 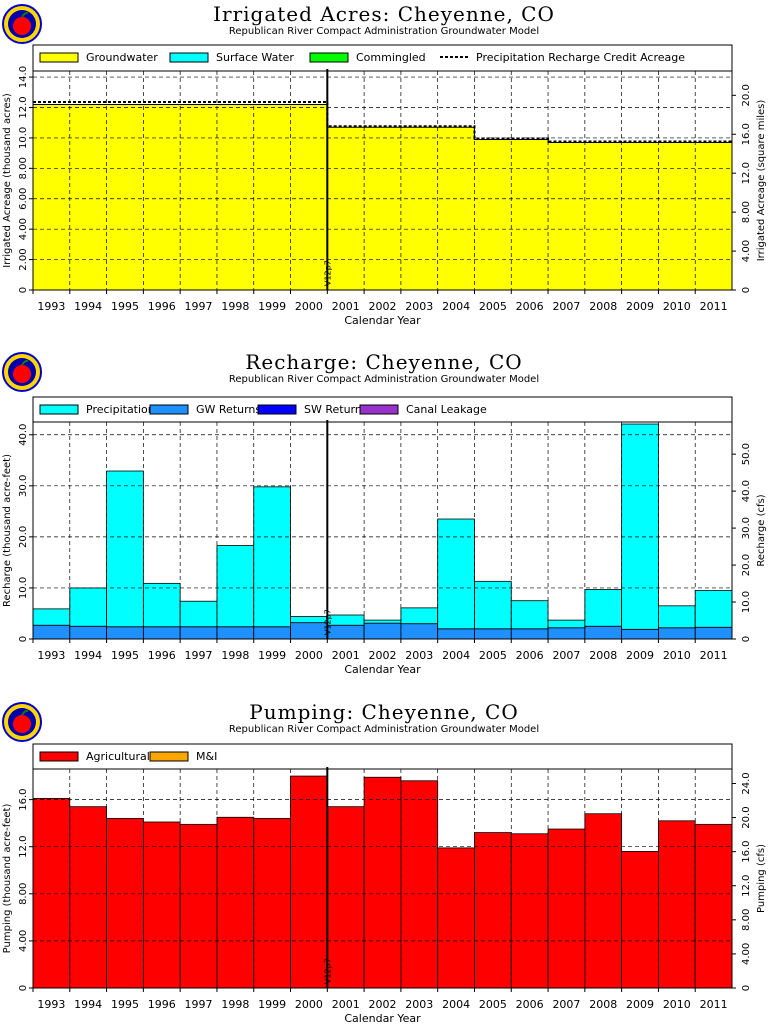 What do you see at coordinates (228, 409) in the screenshot?
I see `legend-label: GW Returns` at bounding box center [228, 409].